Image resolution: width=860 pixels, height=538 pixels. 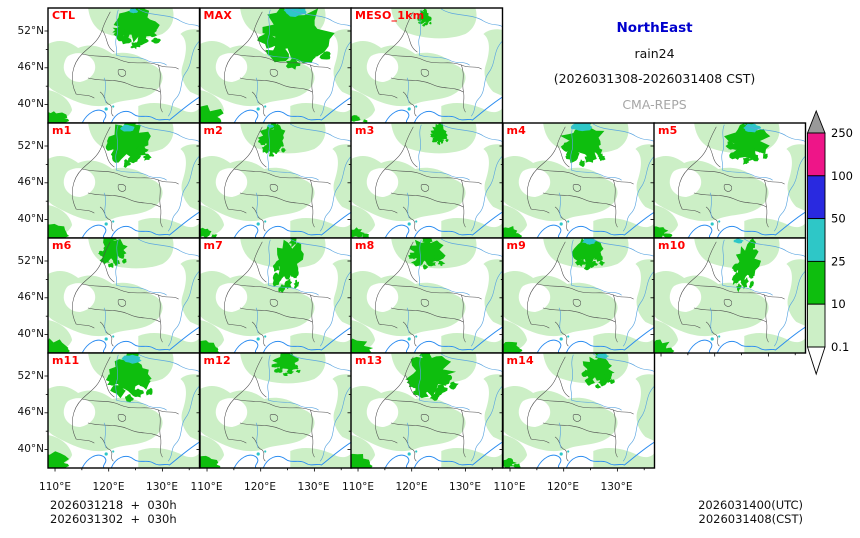 I want to click on map-meso_1km, so click(x=425, y=65).